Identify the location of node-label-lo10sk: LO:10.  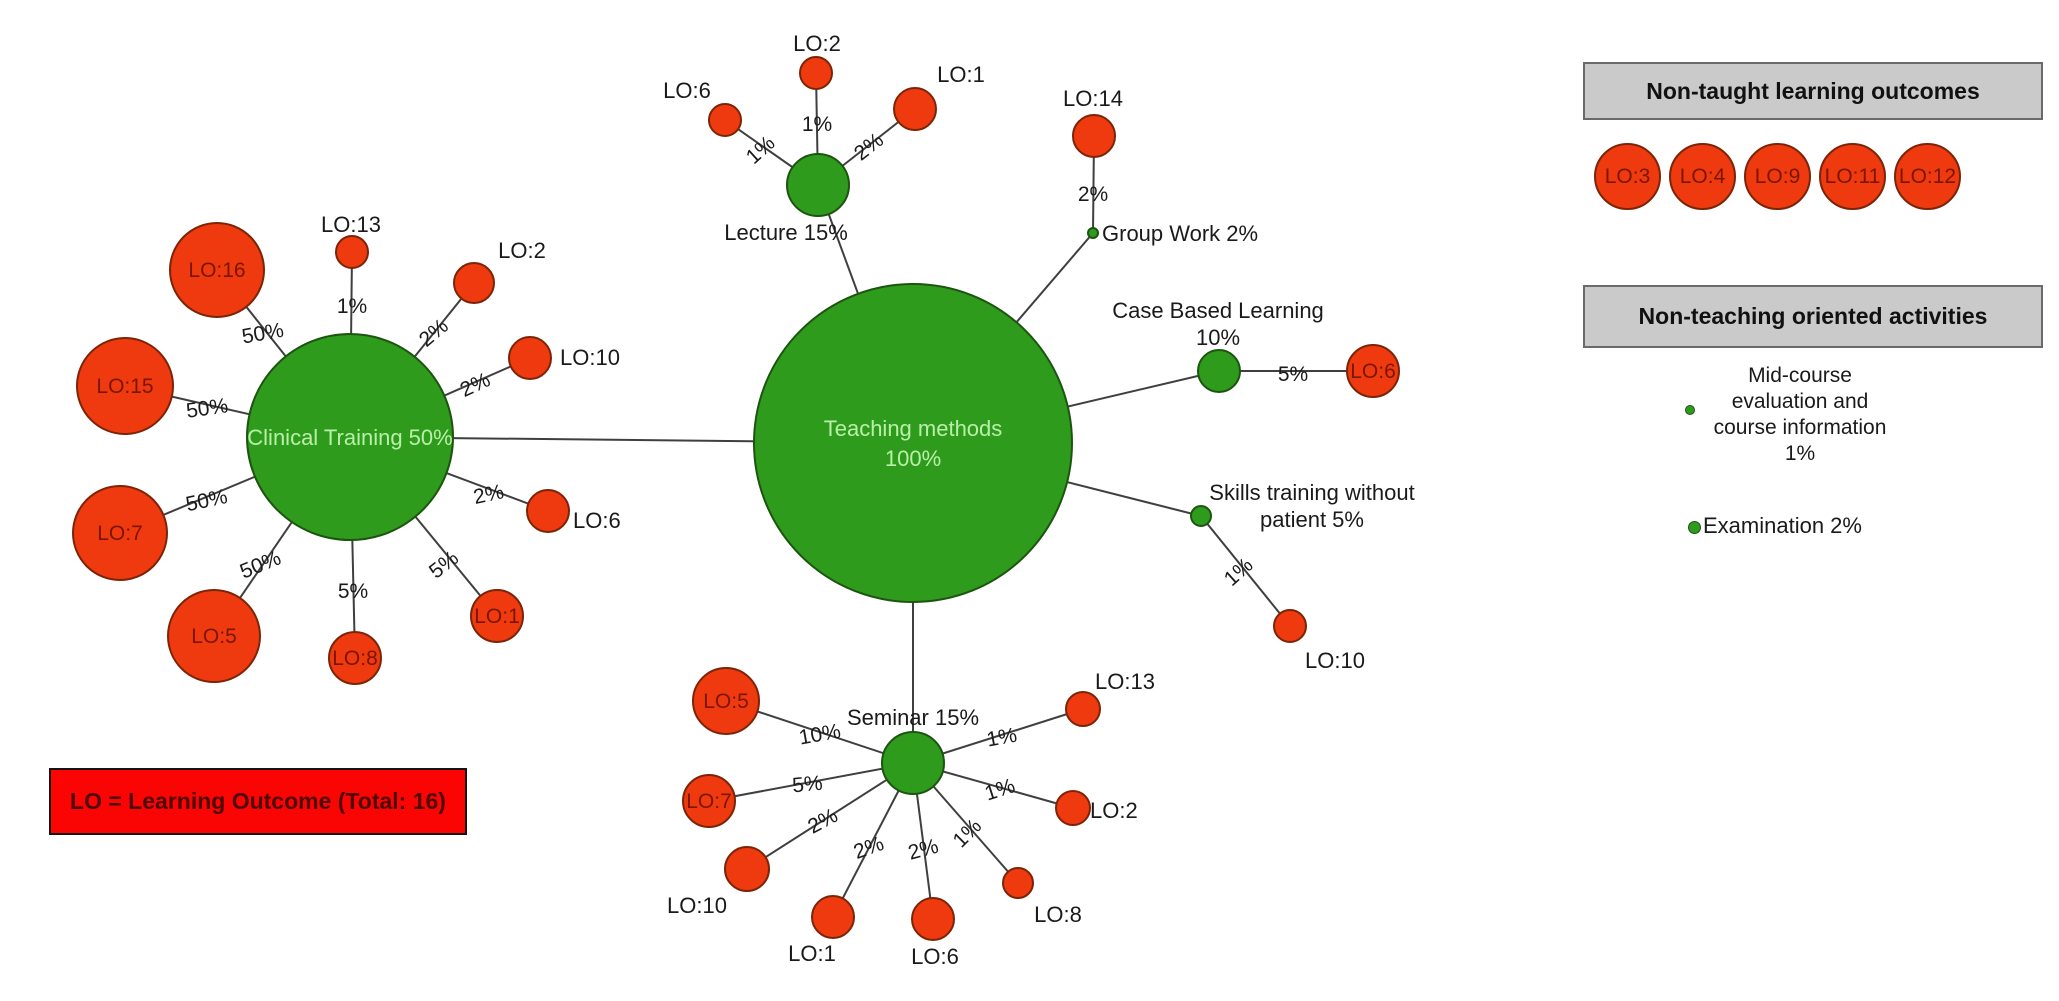
(1335, 660).